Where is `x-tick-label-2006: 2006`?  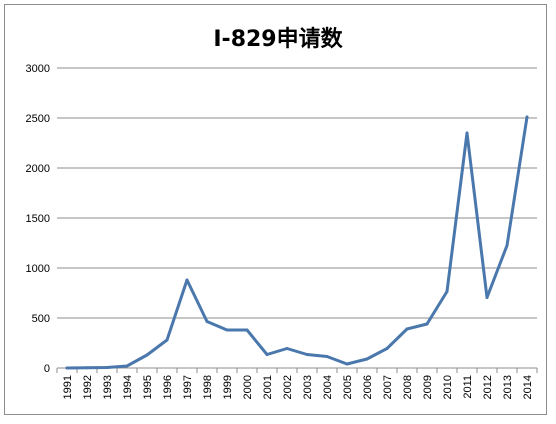
x-tick-label-2006: 2006 is located at coordinates (368, 387).